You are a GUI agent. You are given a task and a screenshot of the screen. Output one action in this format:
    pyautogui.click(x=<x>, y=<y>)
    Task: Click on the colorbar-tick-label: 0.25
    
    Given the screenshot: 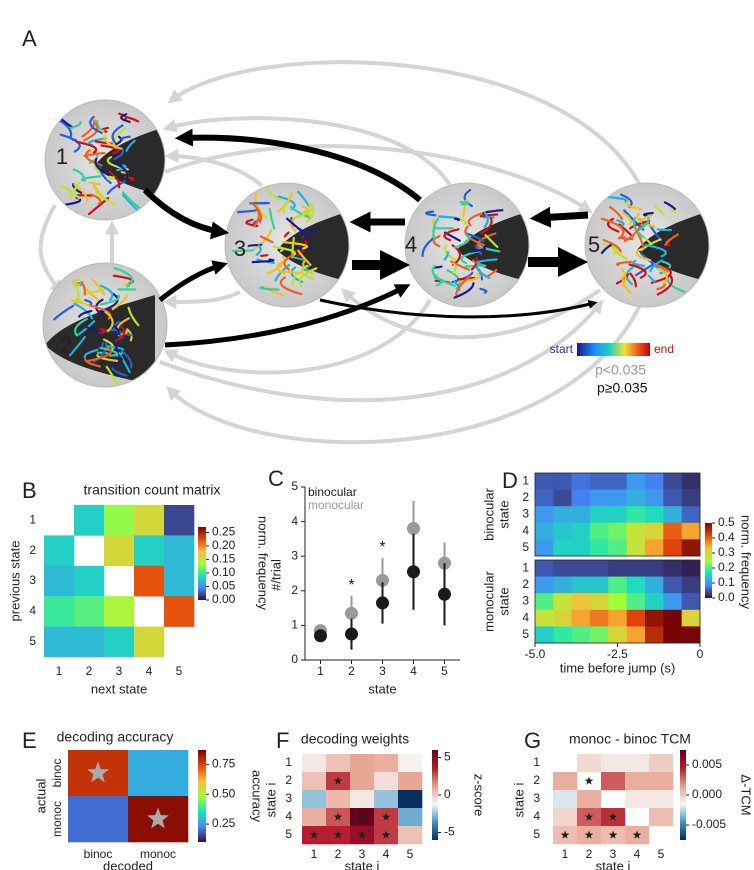 What is the action you would take?
    pyautogui.click(x=224, y=823)
    